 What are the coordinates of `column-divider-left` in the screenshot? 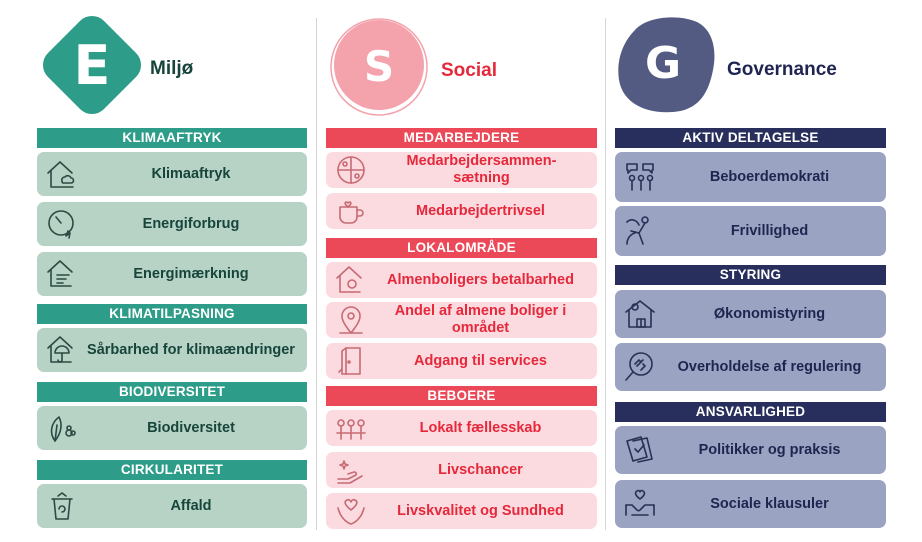 It's located at (316, 274).